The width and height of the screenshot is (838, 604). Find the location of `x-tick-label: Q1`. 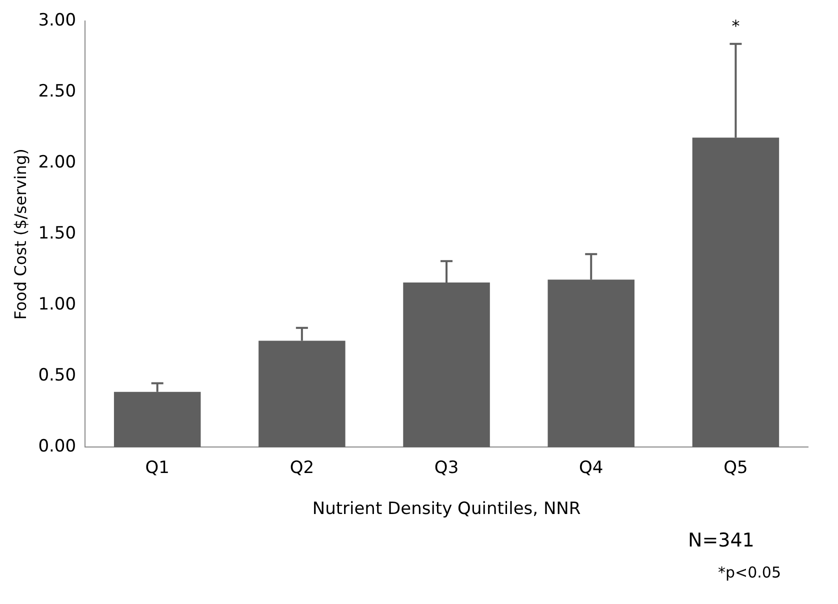

x-tick-label: Q1 is located at coordinates (157, 468).